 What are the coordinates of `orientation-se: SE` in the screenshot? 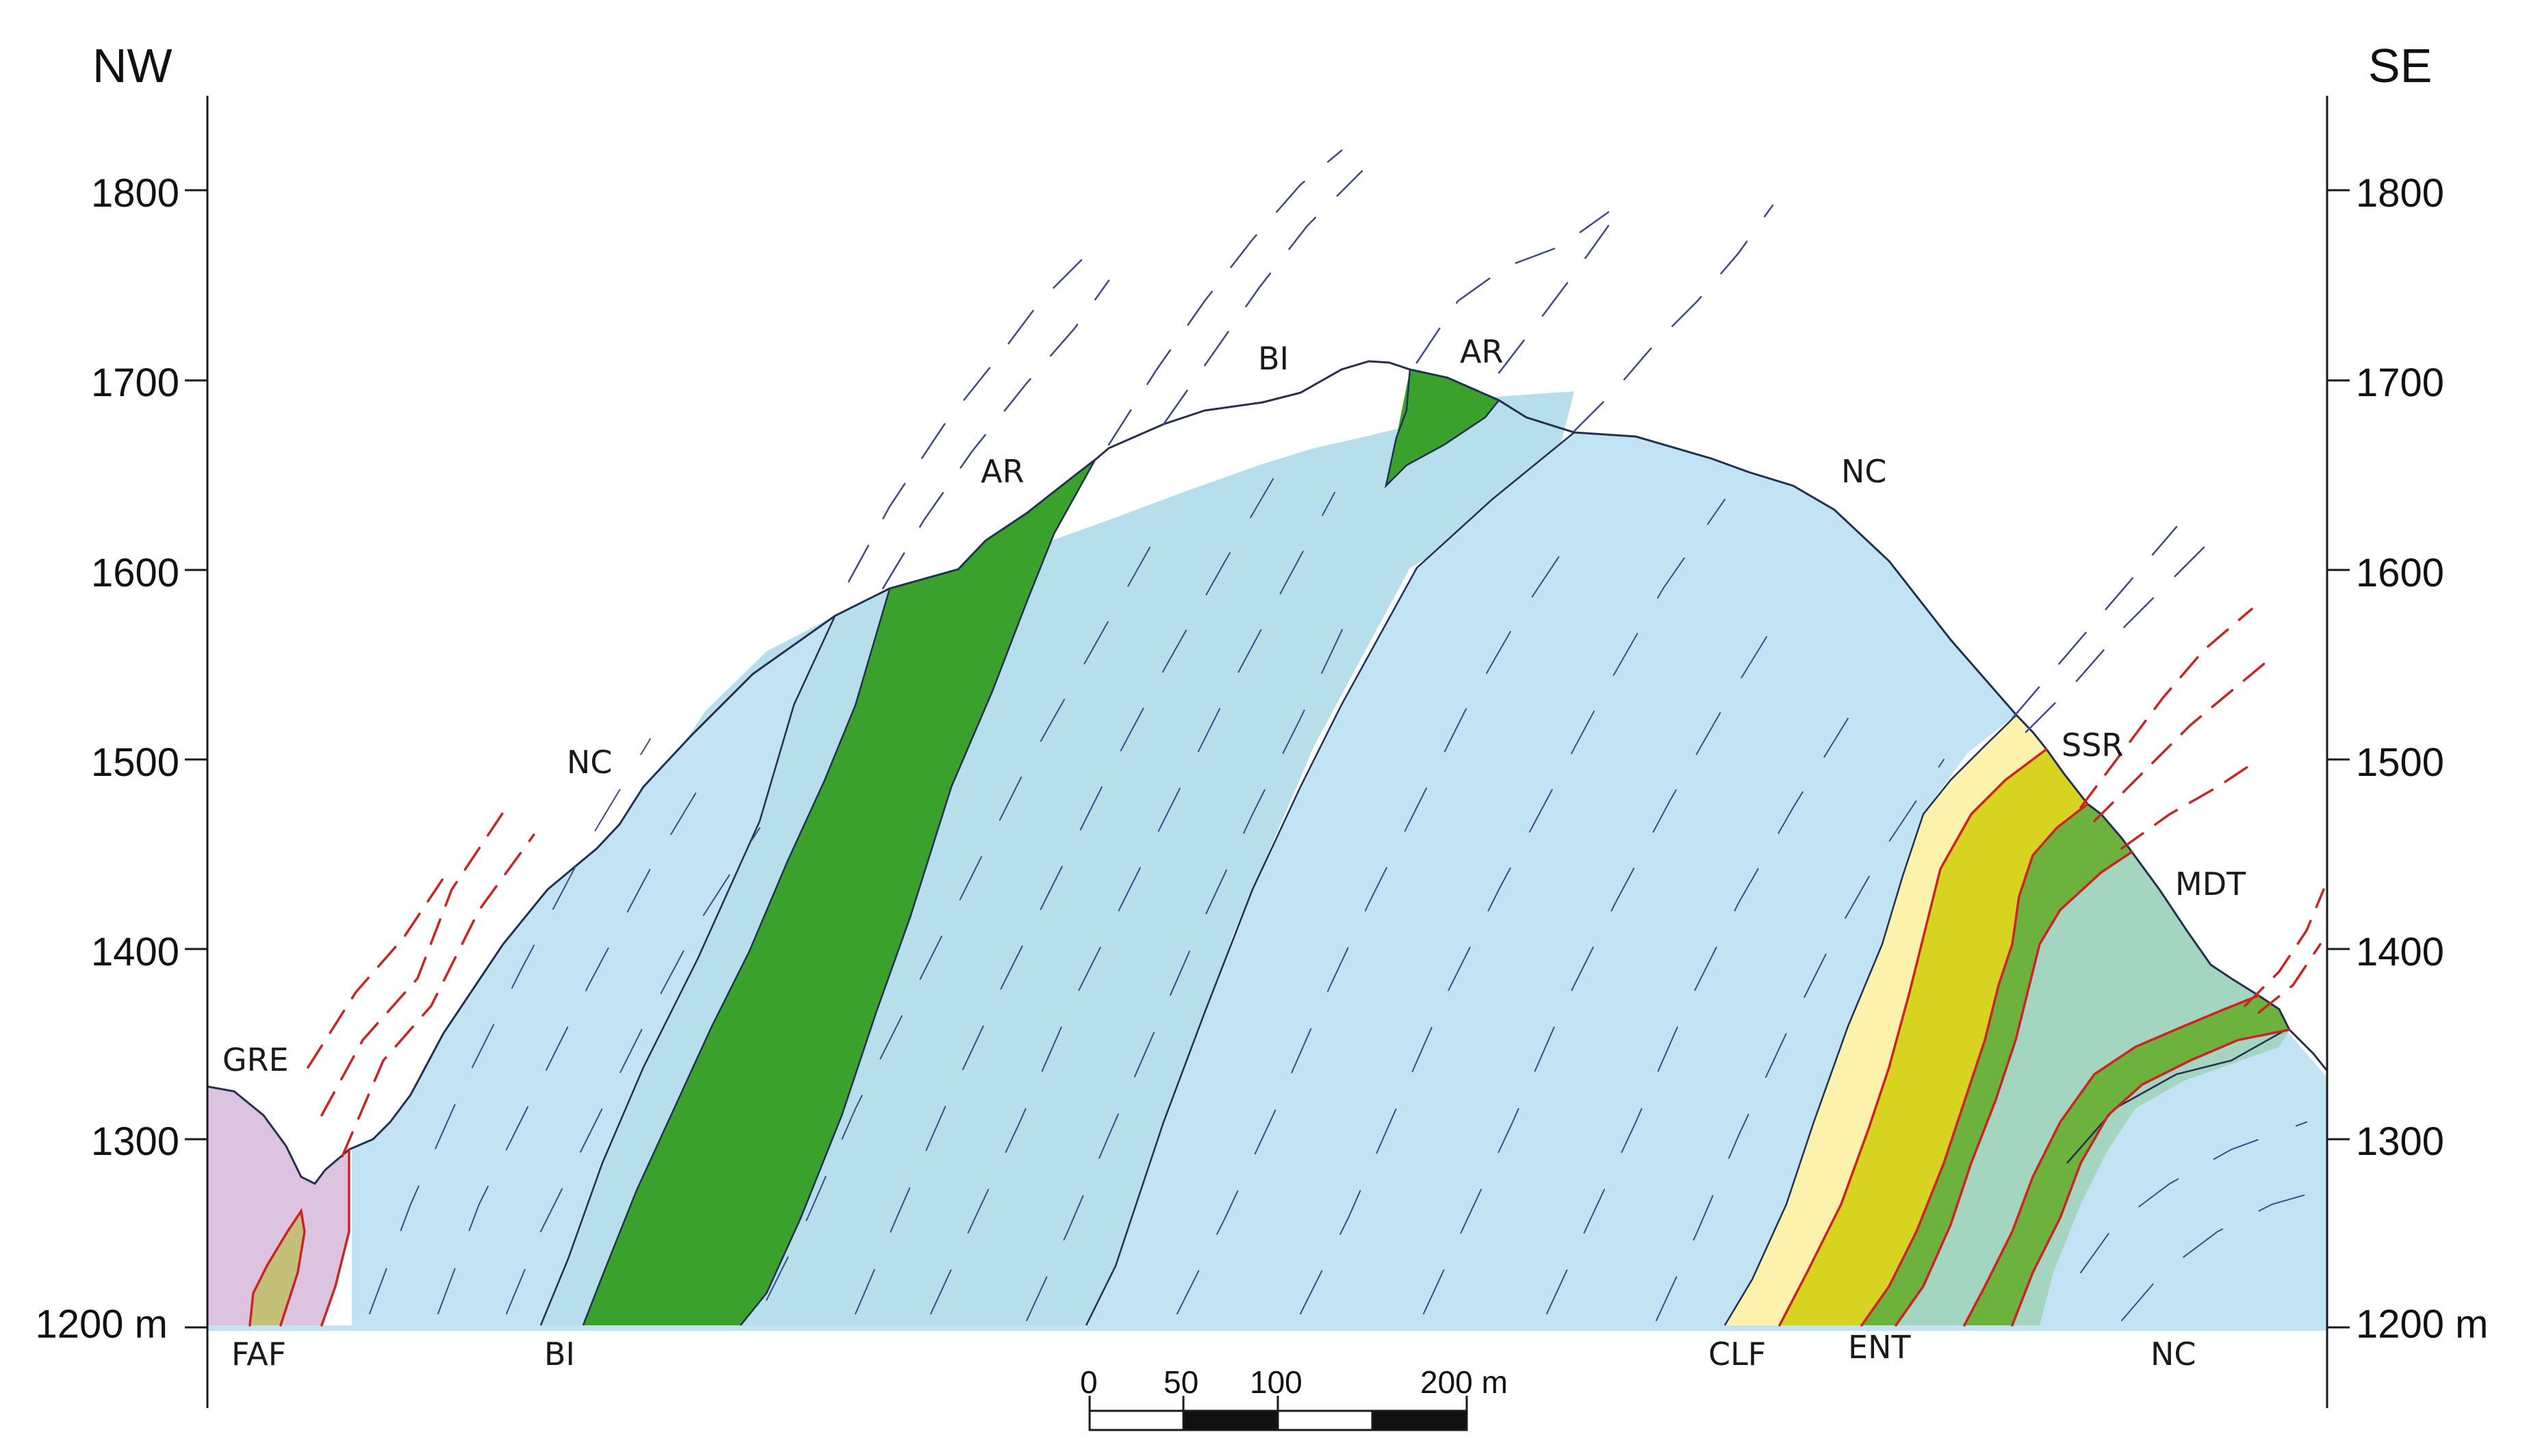 It's located at (2400, 65).